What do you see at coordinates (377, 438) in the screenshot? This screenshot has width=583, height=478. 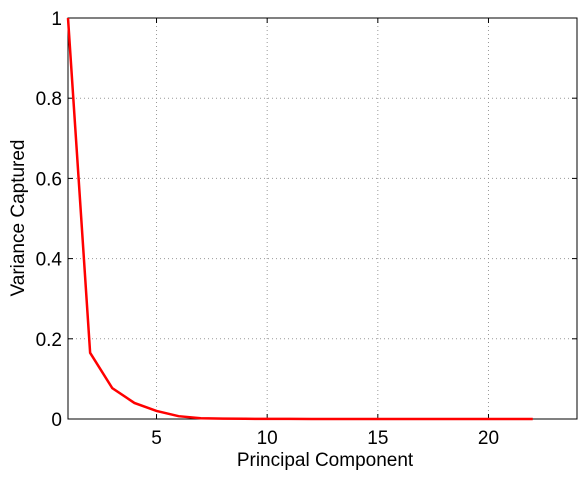 I see `x-tick-label: 15` at bounding box center [377, 438].